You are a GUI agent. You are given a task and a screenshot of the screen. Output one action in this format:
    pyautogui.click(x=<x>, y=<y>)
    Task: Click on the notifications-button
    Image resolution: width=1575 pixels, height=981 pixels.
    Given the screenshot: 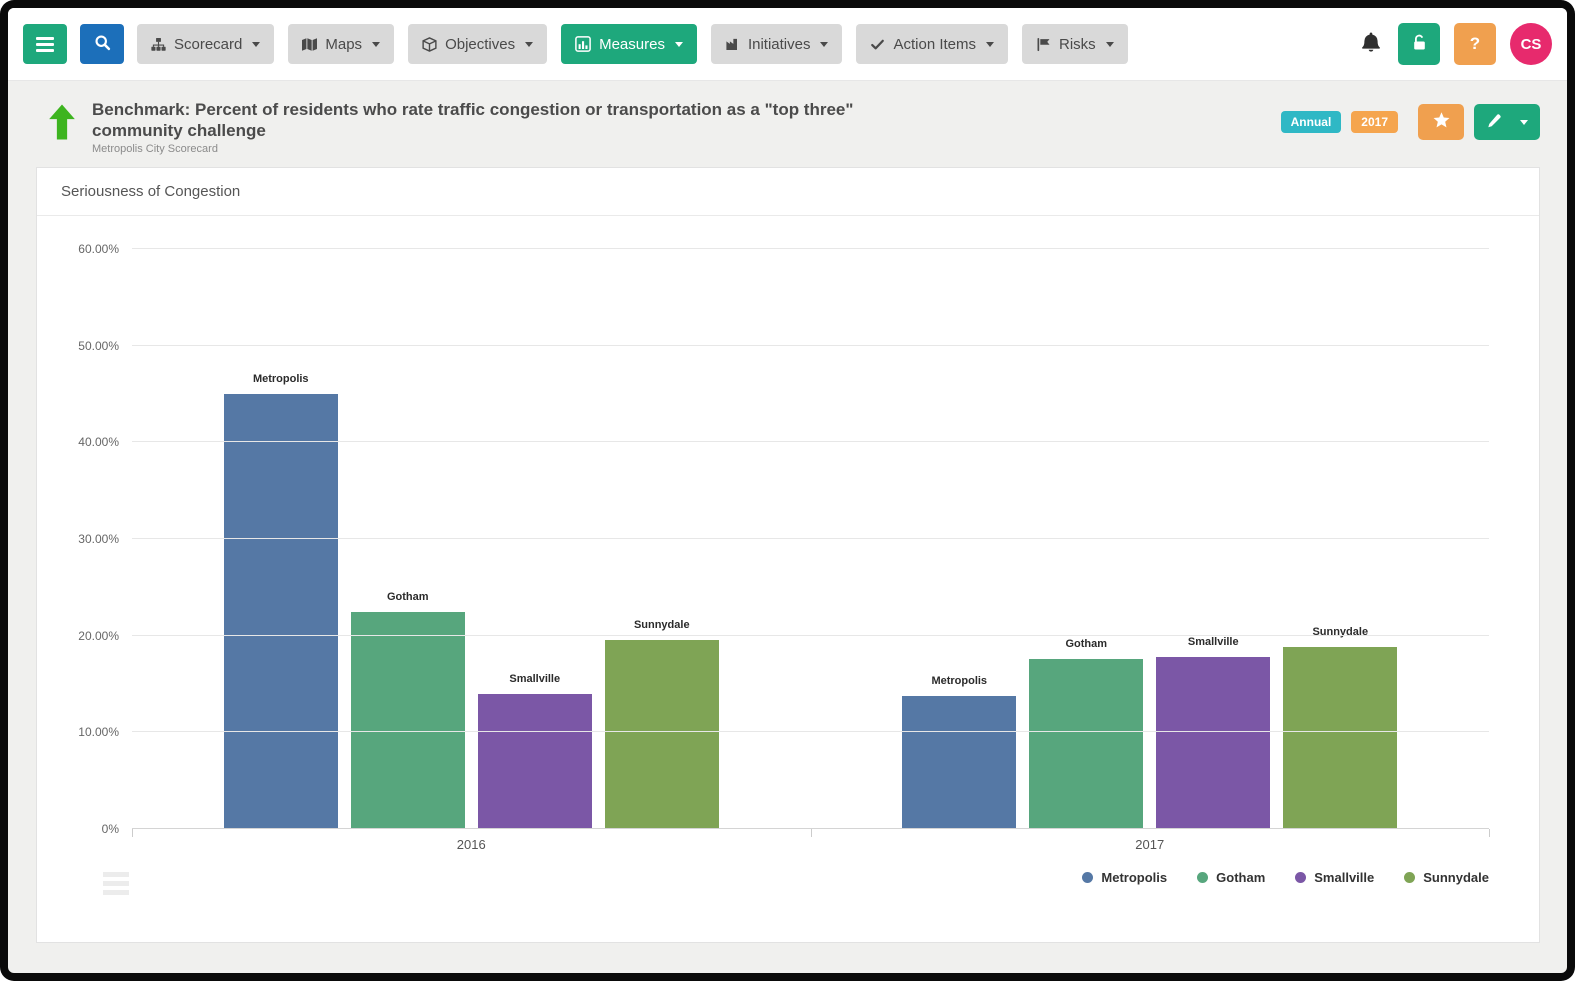 What is the action you would take?
    pyautogui.click(x=1371, y=44)
    